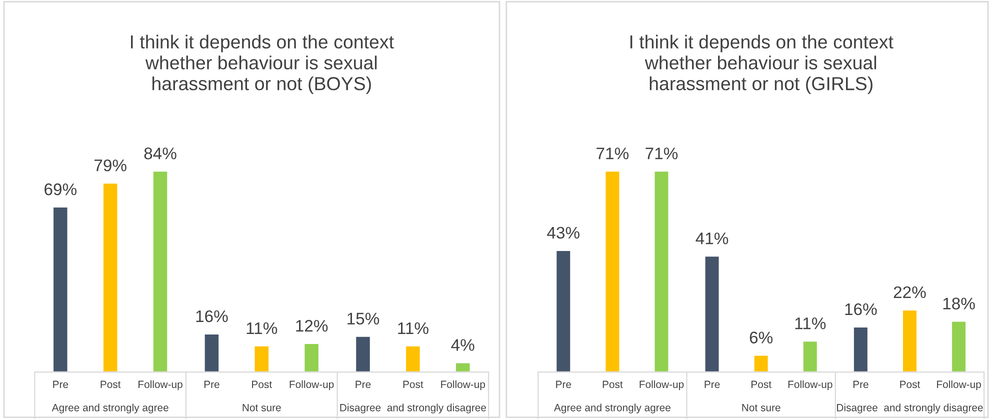 Image resolution: width=991 pixels, height=419 pixels. What do you see at coordinates (160, 154) in the screenshot?
I see `data-label: 84%` at bounding box center [160, 154].